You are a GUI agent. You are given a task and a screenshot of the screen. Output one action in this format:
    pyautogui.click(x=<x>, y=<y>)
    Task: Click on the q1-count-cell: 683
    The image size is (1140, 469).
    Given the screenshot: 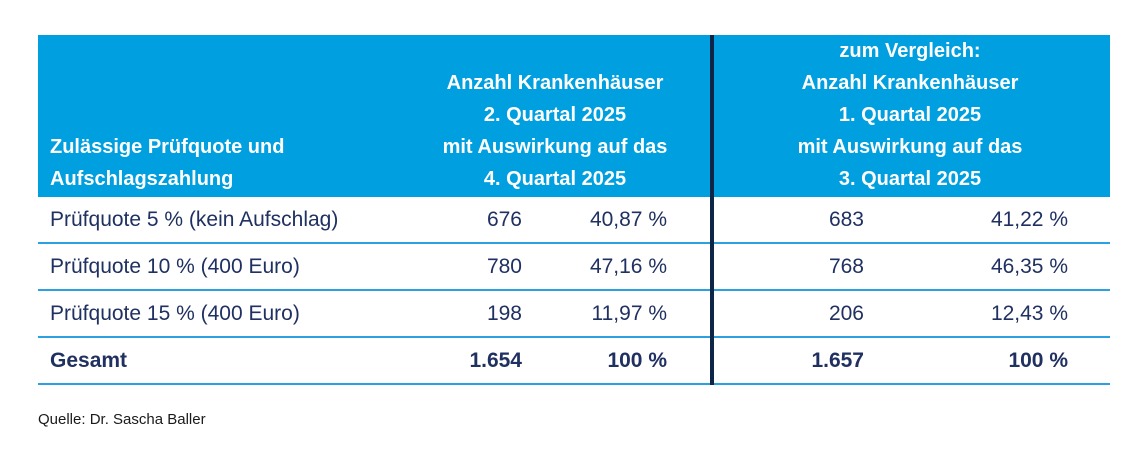 What is the action you would take?
    pyautogui.click(x=846, y=219)
    